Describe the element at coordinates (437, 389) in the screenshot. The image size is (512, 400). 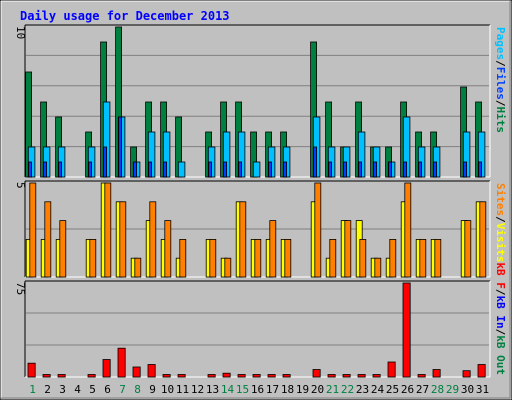
I see `x-tick-label-day-28: 28` at that location.